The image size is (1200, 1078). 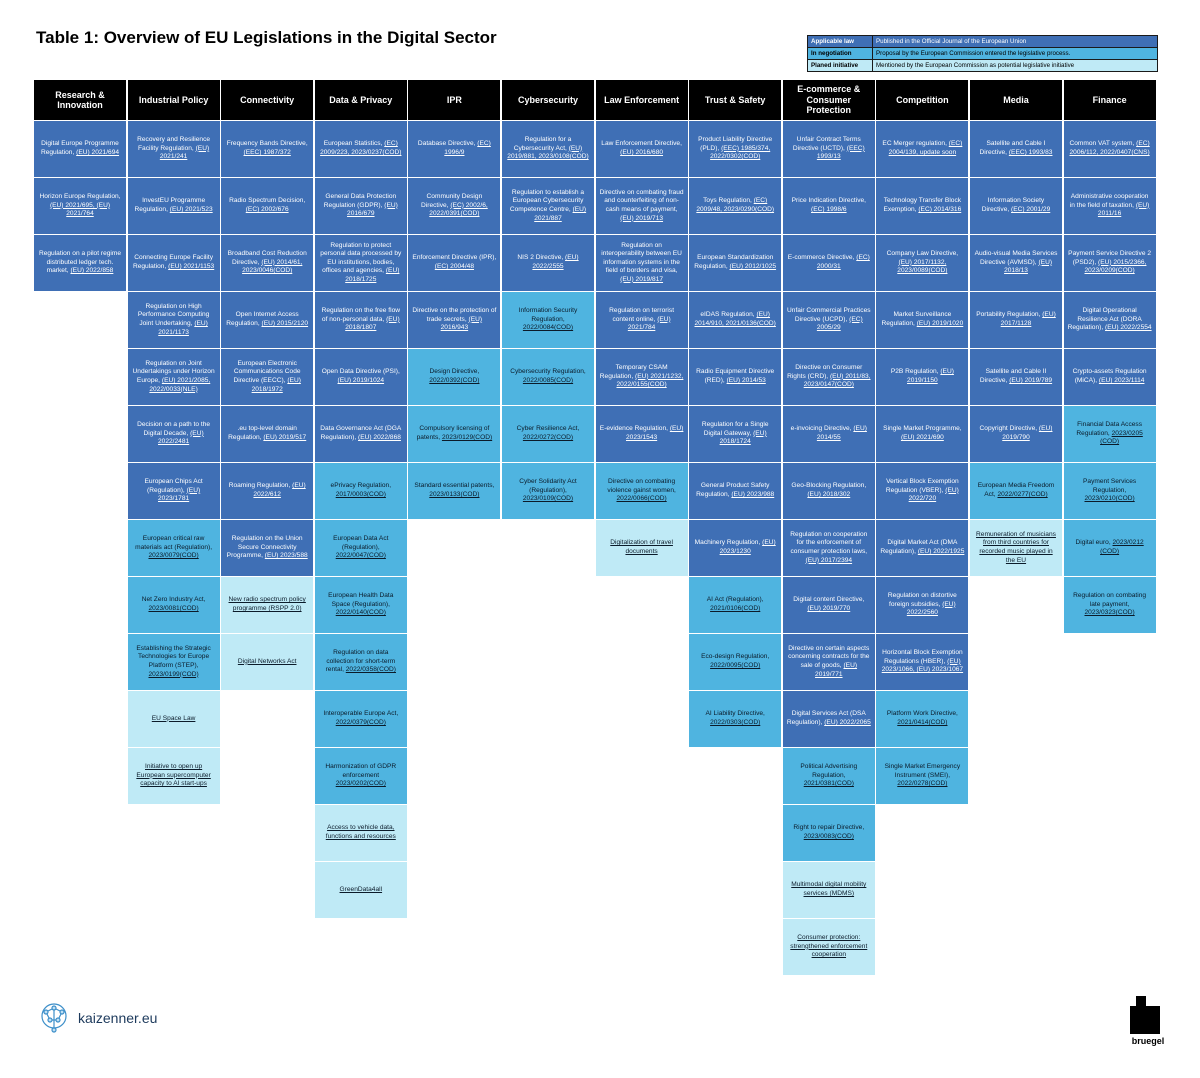 What do you see at coordinates (933, 494) in the screenshot?
I see `legislation-reference-link: (EU) 2022/720` at bounding box center [933, 494].